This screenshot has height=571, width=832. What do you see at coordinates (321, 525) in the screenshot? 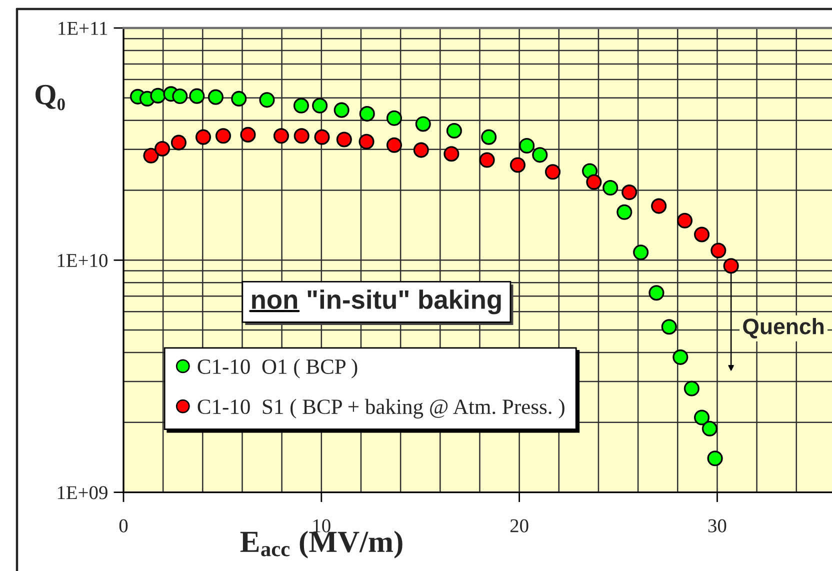
I see `x-tick-label: 10` at bounding box center [321, 525].